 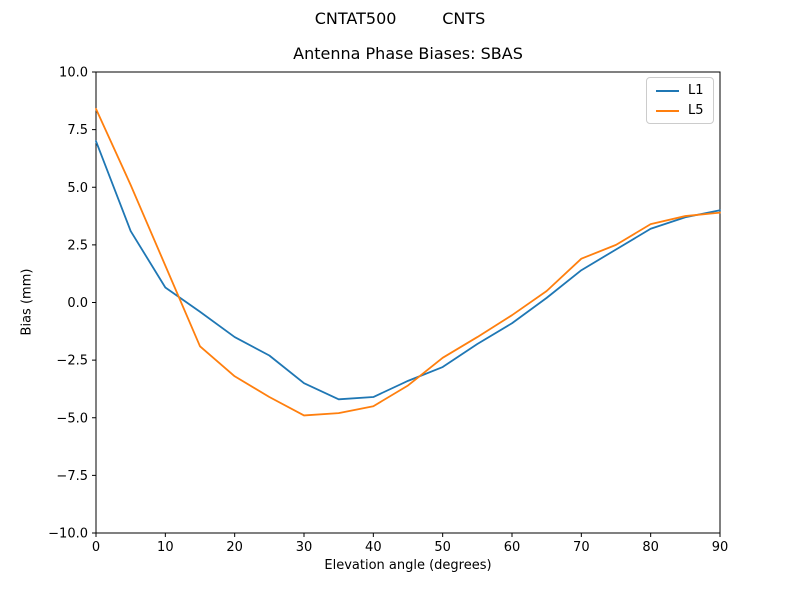 What do you see at coordinates (408, 53) in the screenshot?
I see `axes-title: Antenna Phase Biases: SBAS` at bounding box center [408, 53].